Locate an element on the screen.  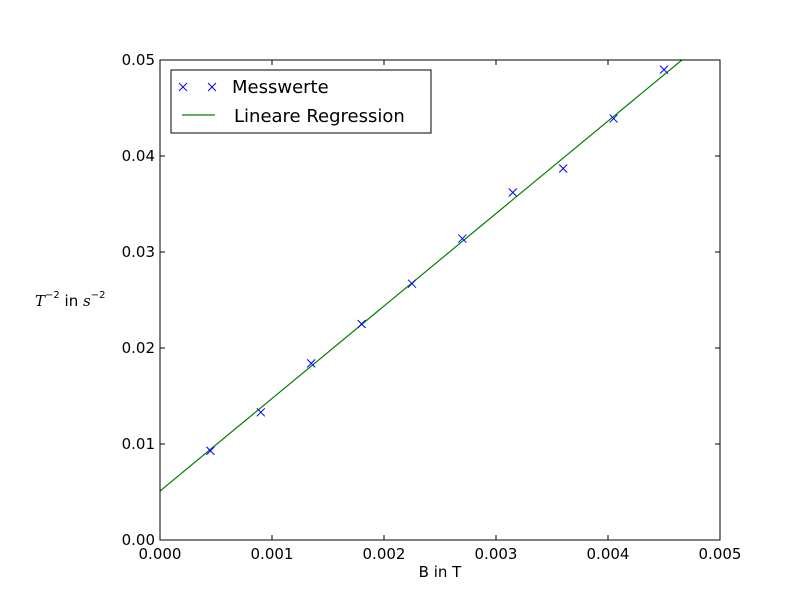
legend-label-messwerte: Messwerte is located at coordinates (280, 87).